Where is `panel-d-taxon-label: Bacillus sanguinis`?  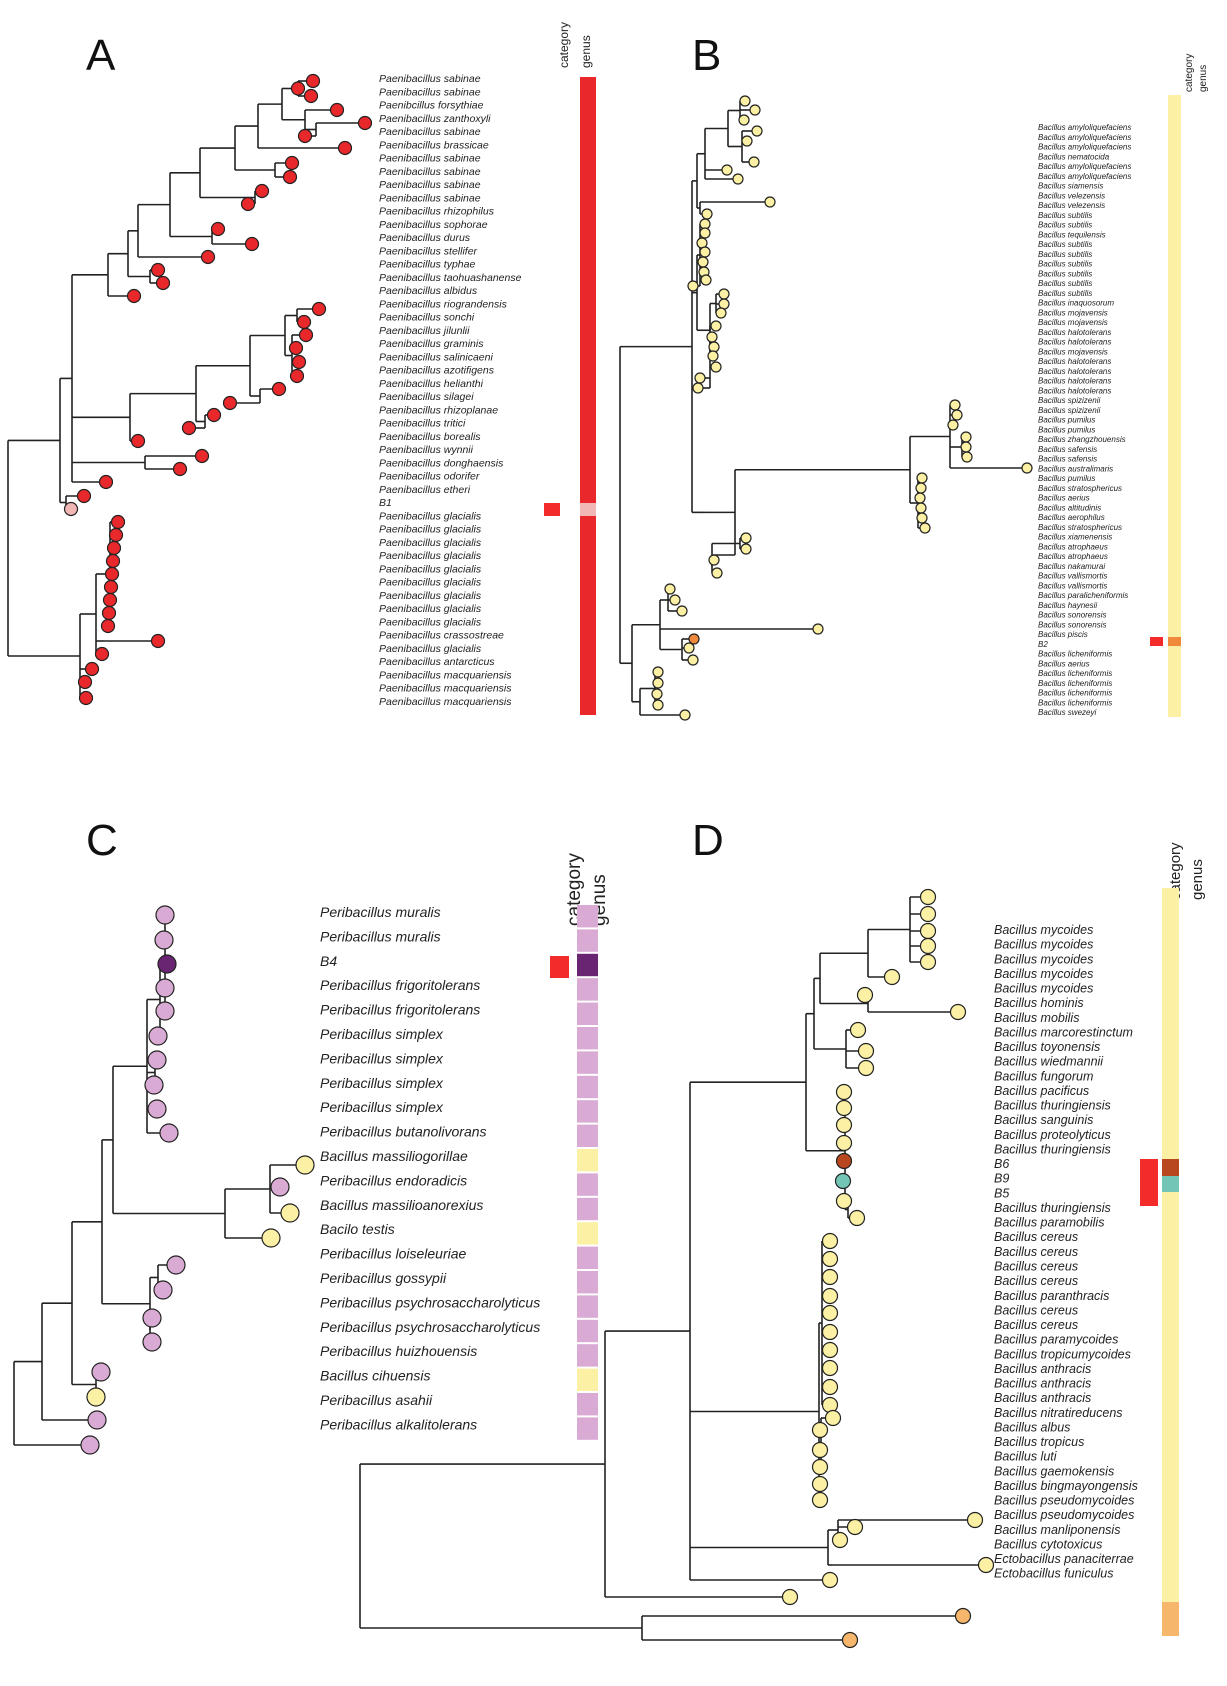
panel-d-taxon-label: Bacillus sanguinis is located at coordinates (1043, 1120).